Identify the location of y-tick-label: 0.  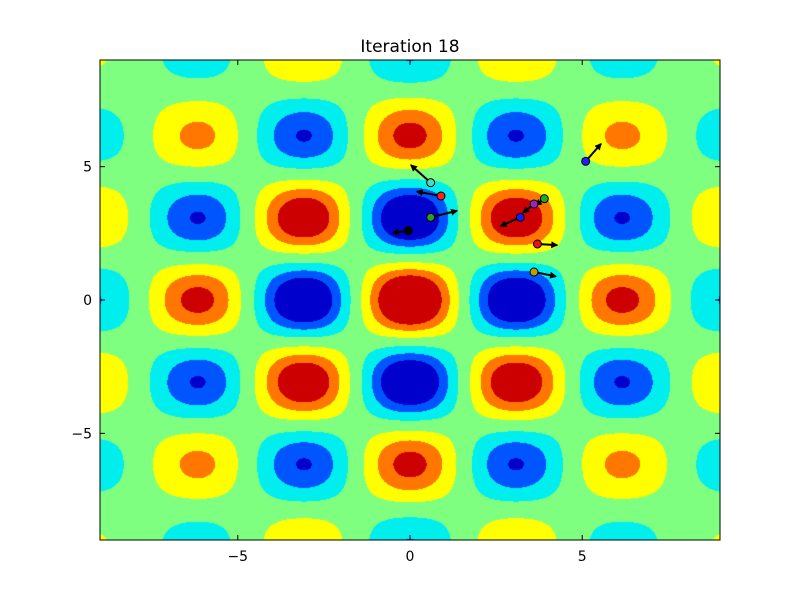
(87, 301).